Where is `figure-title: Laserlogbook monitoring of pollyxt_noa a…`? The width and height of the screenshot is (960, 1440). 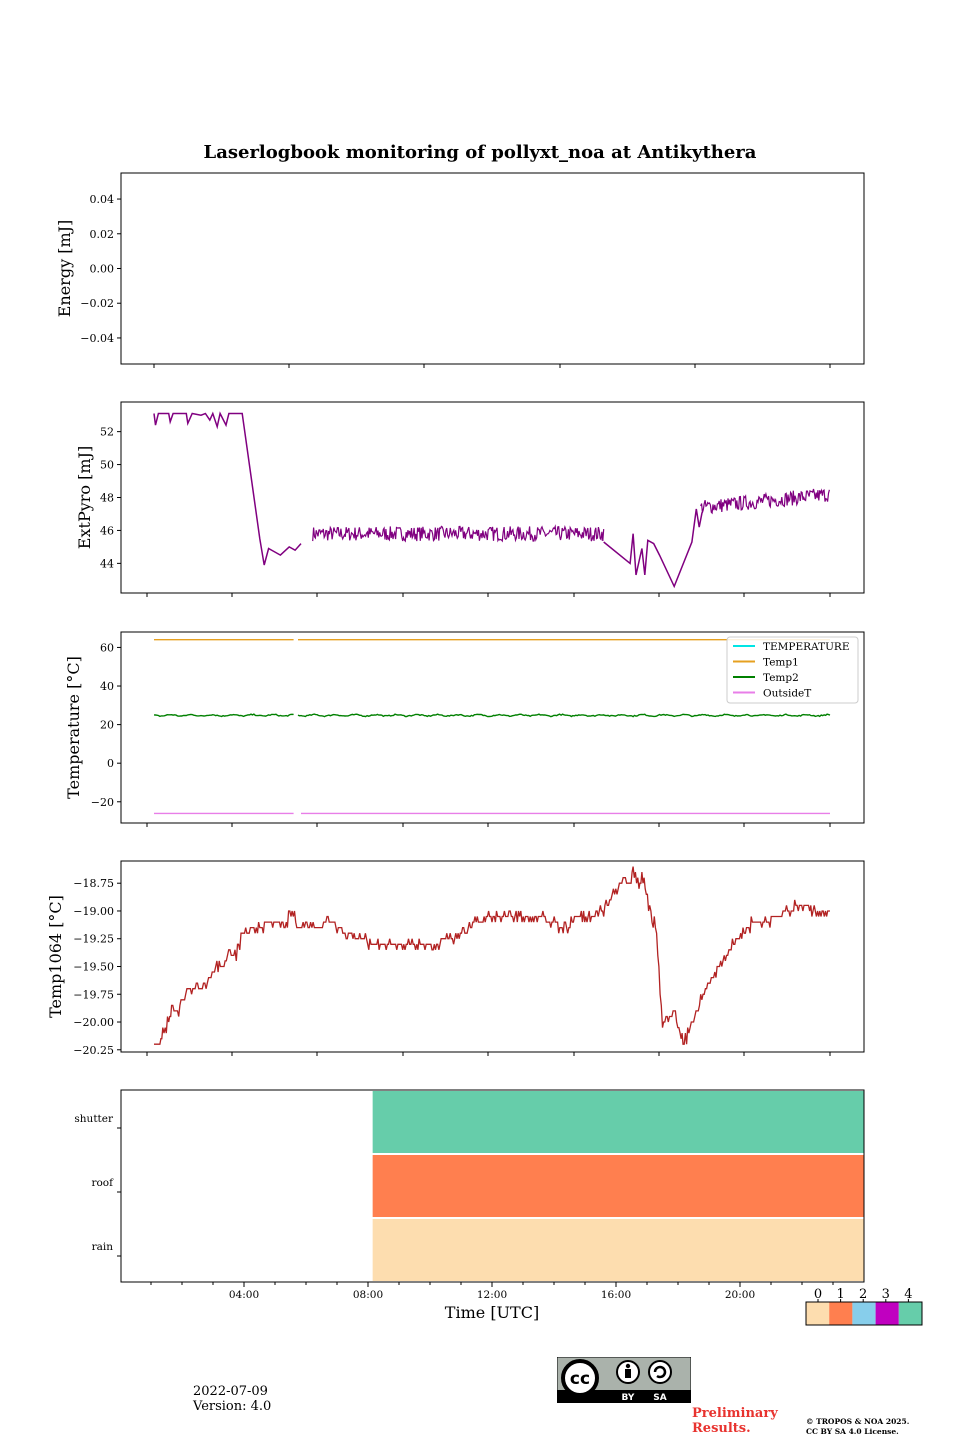
figure-title: Laserlogbook monitoring of pollyxt_noa a… is located at coordinates (480, 152).